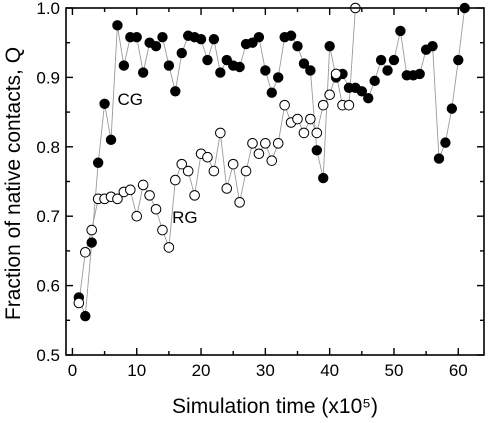 Image resolution: width=500 pixels, height=423 pixels. What do you see at coordinates (48, 216) in the screenshot?
I see `y-tick-label: 0.7` at bounding box center [48, 216].